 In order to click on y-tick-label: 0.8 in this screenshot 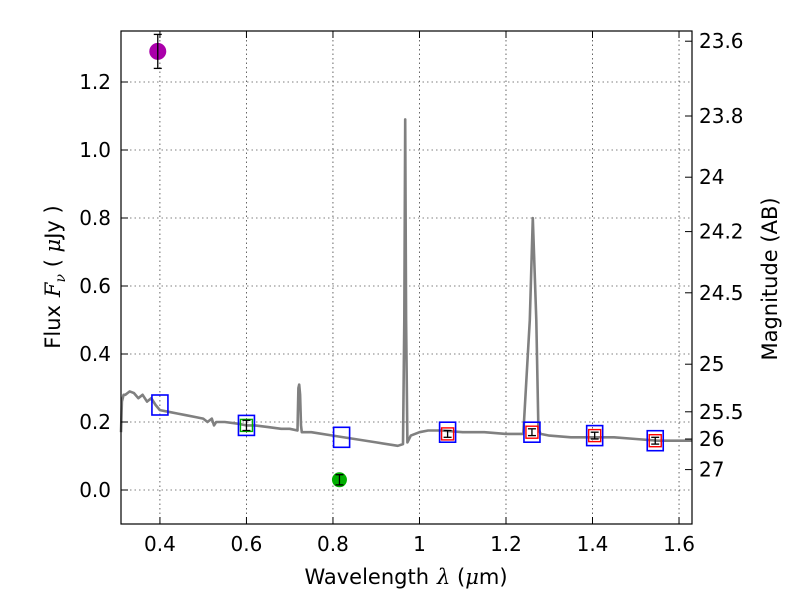, I will do `click(95, 218)`.